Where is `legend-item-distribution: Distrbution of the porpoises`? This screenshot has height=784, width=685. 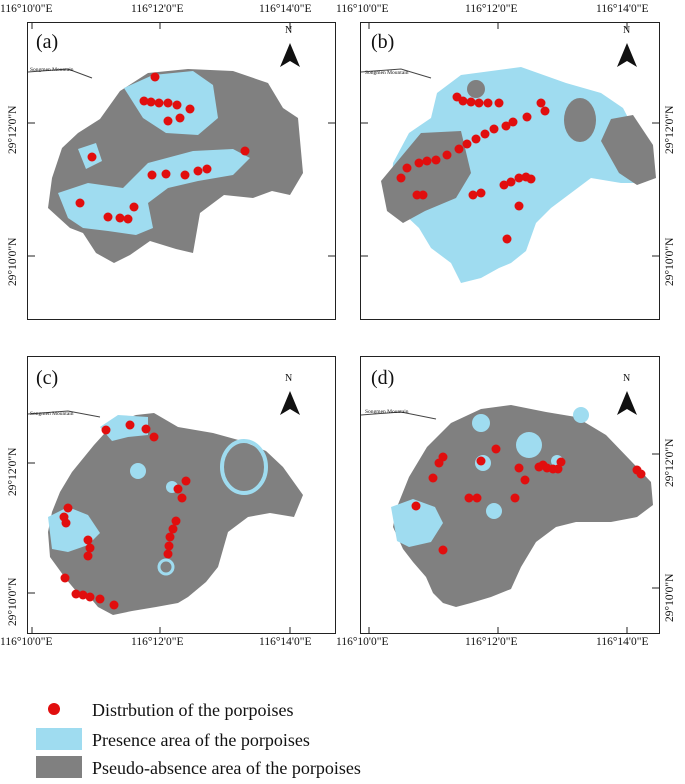 legend-item-distribution: Distrbution of the porpoises is located at coordinates (346, 711).